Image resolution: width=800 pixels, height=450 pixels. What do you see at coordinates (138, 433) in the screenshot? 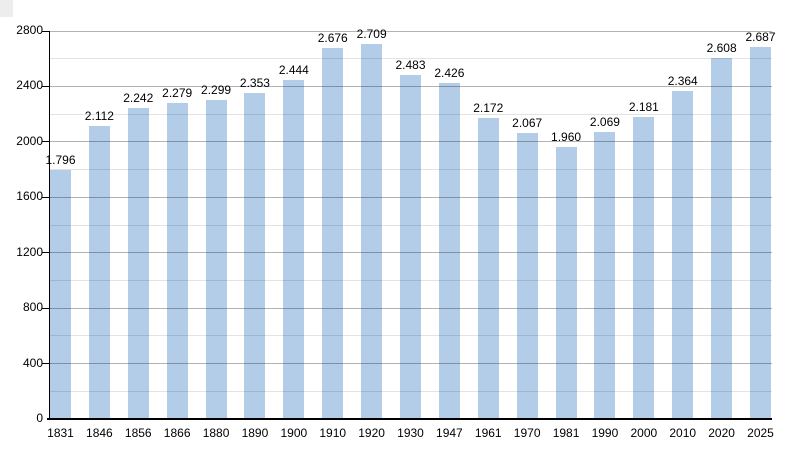
I see `x-tick-label: 1856` at bounding box center [138, 433].